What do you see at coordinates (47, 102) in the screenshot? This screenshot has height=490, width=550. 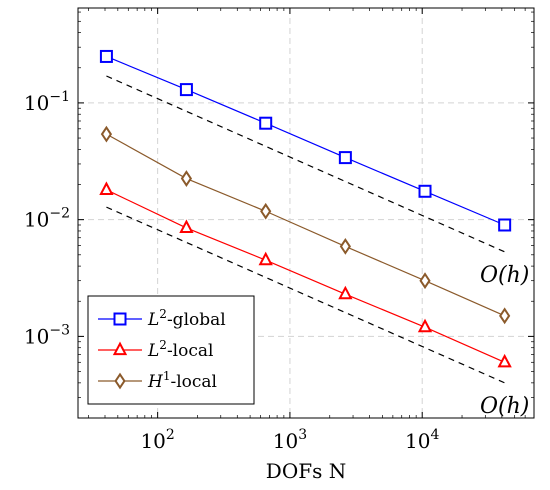 I see `y-tick-label: 10⁻¹` at bounding box center [47, 102].